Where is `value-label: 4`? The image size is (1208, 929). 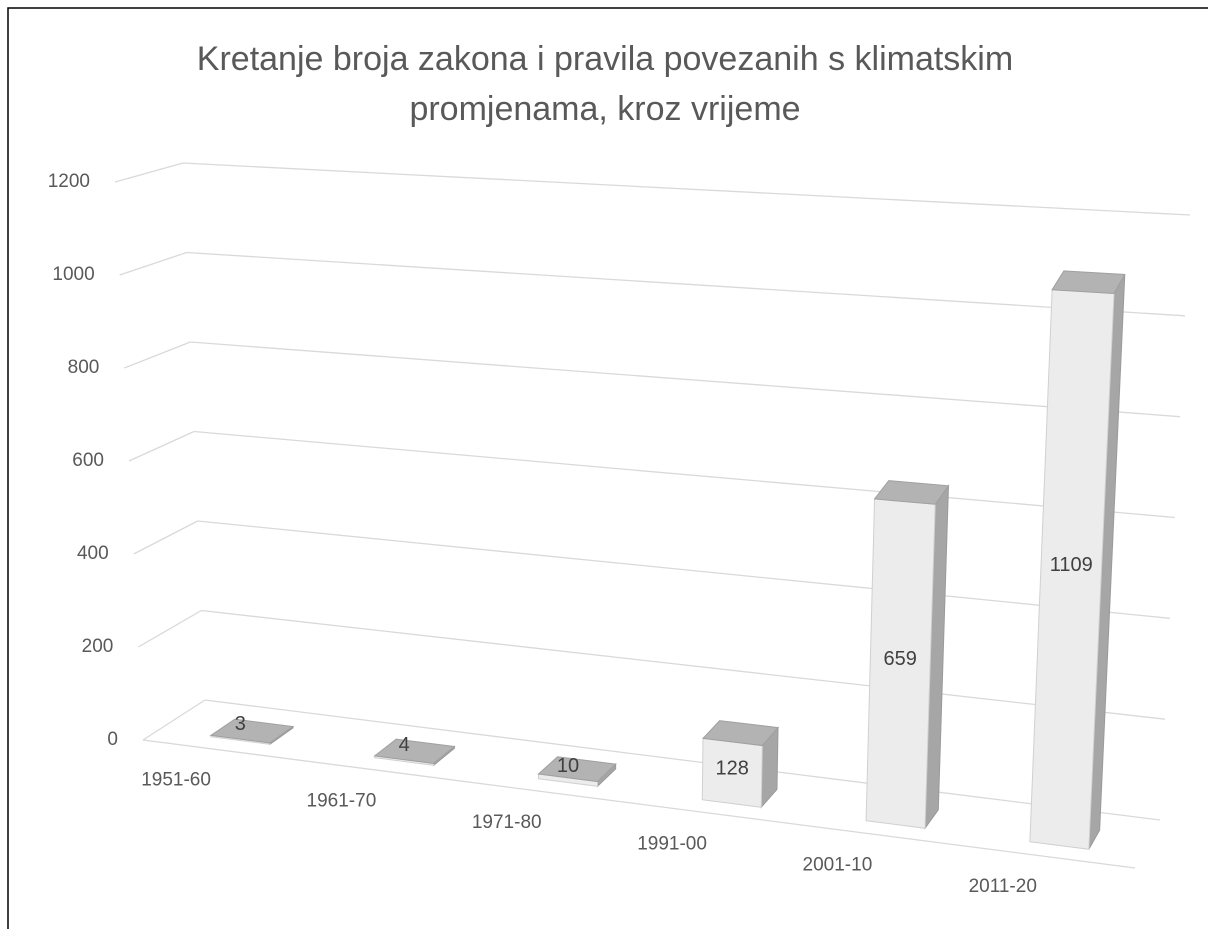
value-label: 4 is located at coordinates (404, 745).